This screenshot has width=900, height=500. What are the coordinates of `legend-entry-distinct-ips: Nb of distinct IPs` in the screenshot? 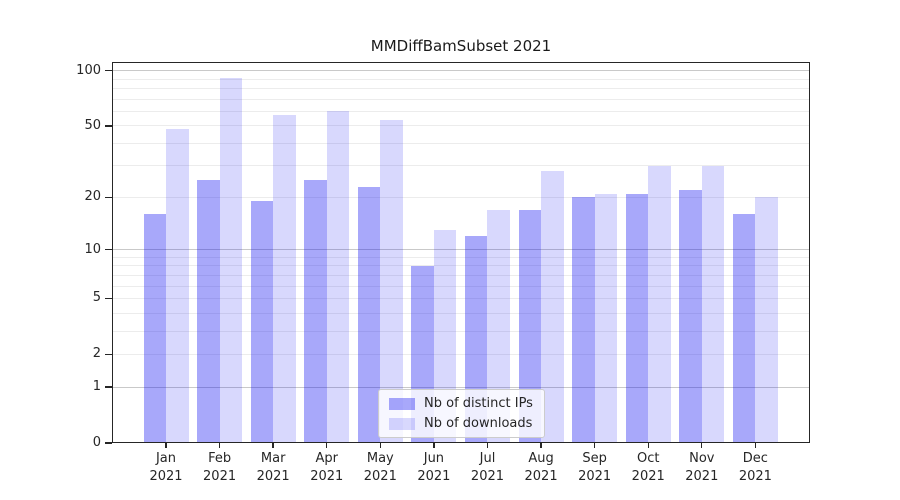 It's located at (461, 403).